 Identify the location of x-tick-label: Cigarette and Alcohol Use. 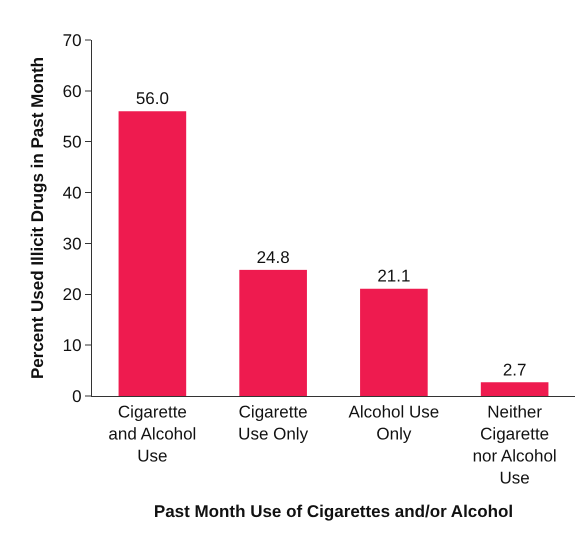
(152, 434).